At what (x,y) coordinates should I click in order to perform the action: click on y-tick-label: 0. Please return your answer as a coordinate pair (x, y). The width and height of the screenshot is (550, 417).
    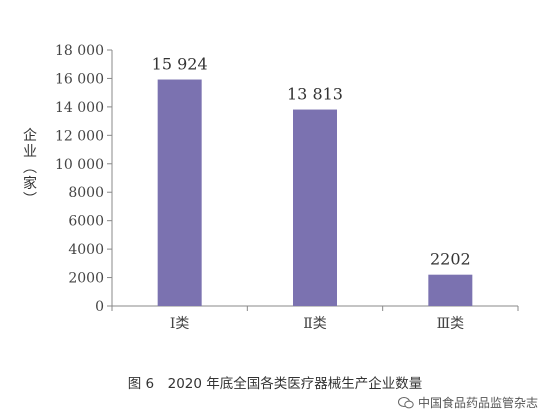
    Looking at the image, I should click on (99, 307).